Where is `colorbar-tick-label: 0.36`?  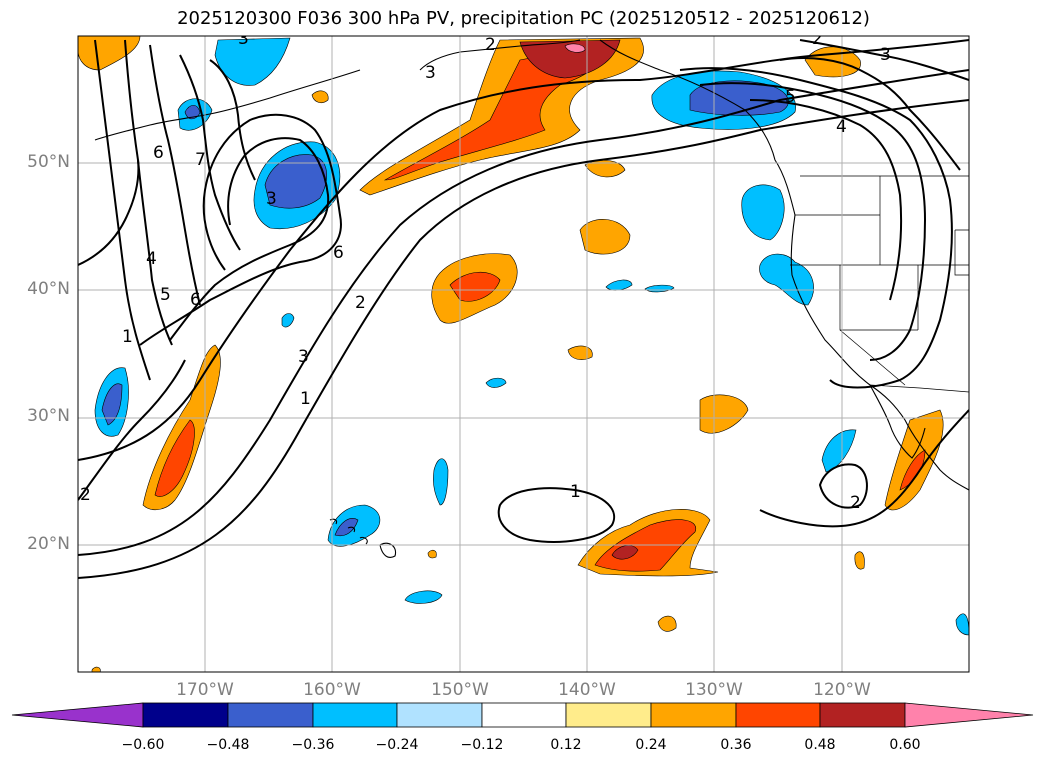 colorbar-tick-label: 0.36 is located at coordinates (736, 745).